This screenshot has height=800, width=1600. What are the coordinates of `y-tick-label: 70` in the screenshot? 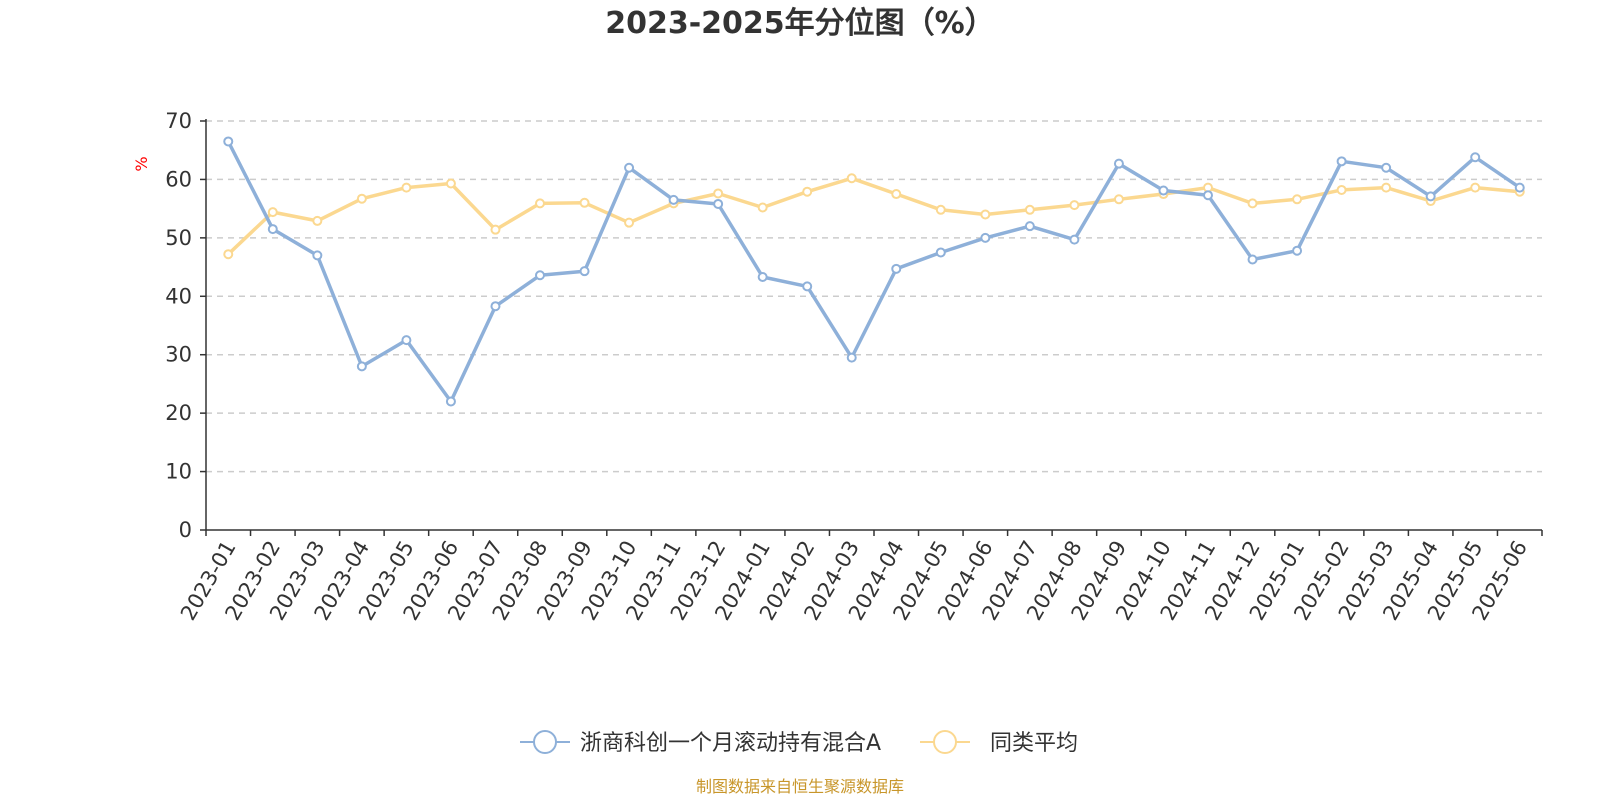 It's located at (178, 121).